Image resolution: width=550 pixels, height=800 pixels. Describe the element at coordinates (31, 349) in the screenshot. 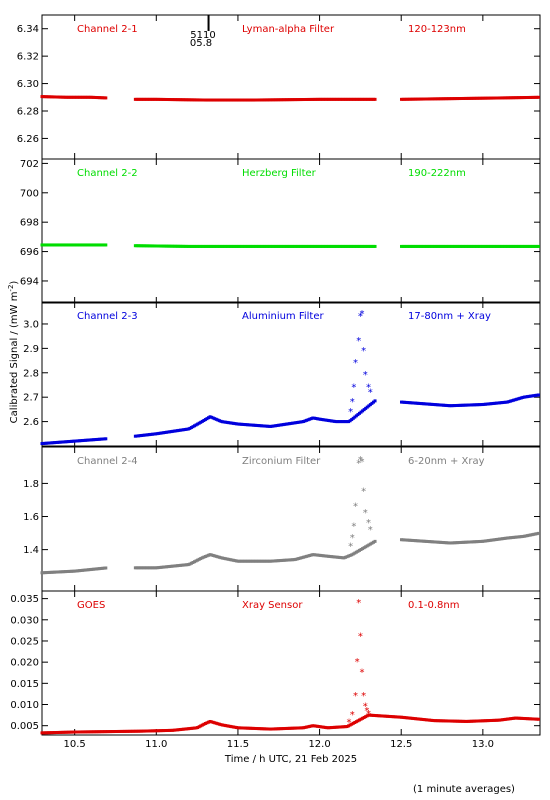

I see `y-tick-label: 2.9` at that location.